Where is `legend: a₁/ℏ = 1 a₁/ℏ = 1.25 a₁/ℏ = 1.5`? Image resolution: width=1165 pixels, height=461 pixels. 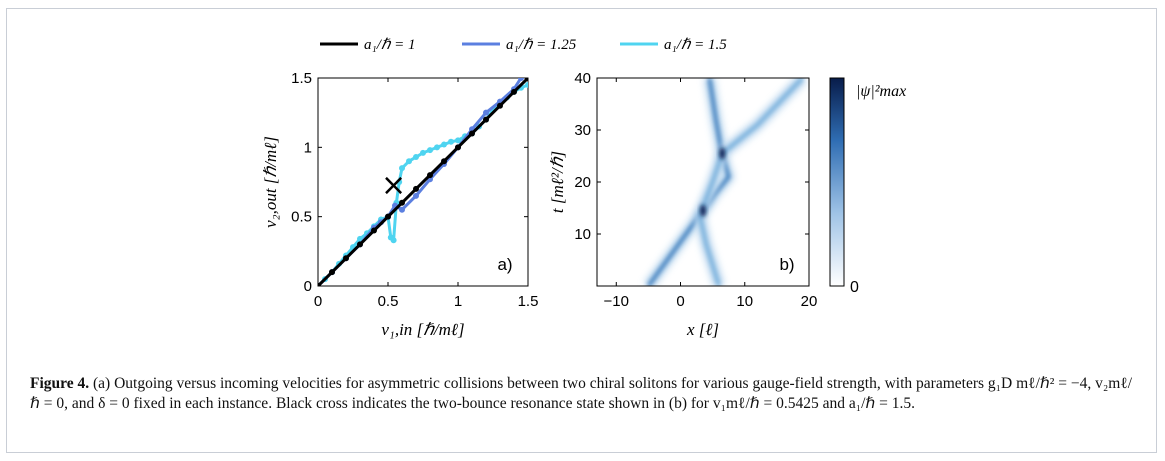
legend: a₁/ℏ = 1 a₁/ℏ = 1.25 a₁/ℏ = 1.5 is located at coordinates (523, 45).